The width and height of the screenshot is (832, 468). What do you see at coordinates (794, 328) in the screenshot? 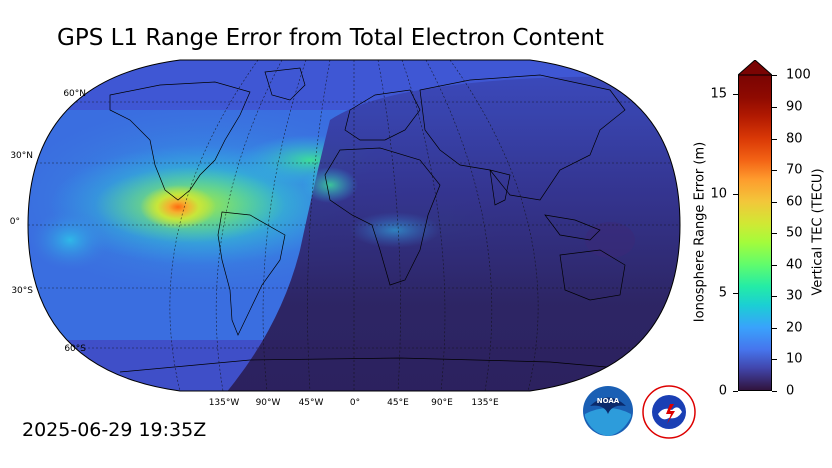
I see `tec-tick-20: 20` at bounding box center [794, 328].